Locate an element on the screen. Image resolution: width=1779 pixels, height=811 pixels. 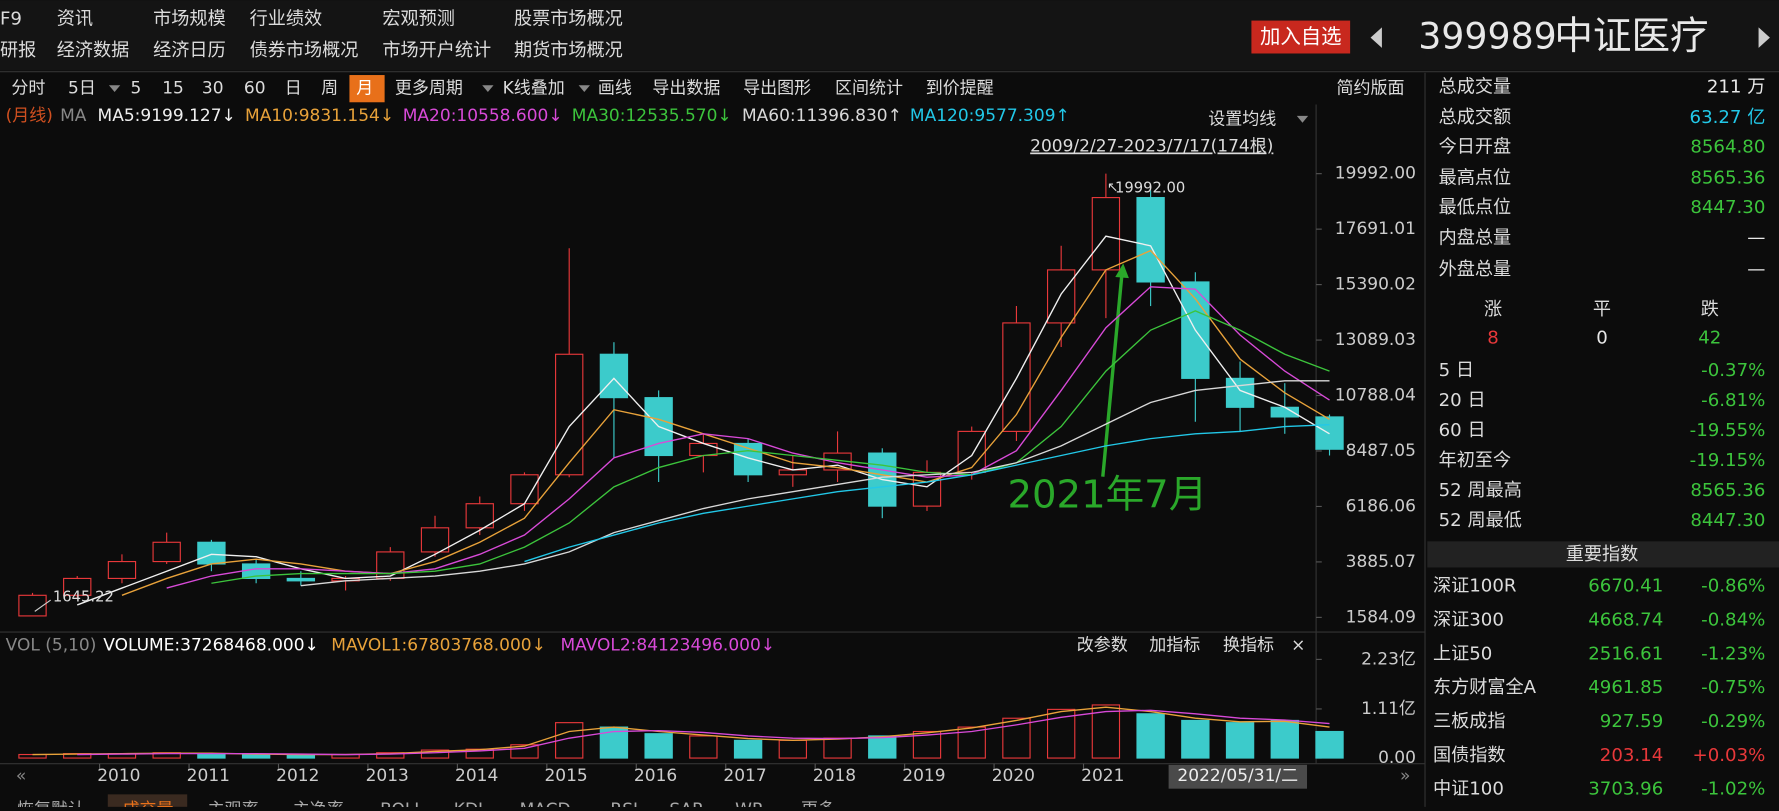
y-tick-label: 15390.02 is located at coordinates (1375, 285).